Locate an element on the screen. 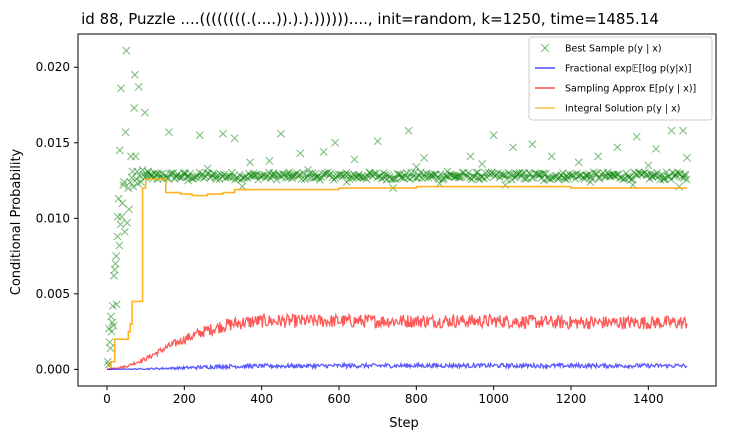 This screenshot has height=444, width=740. y-tick-label: 0.010 is located at coordinates (53, 218).